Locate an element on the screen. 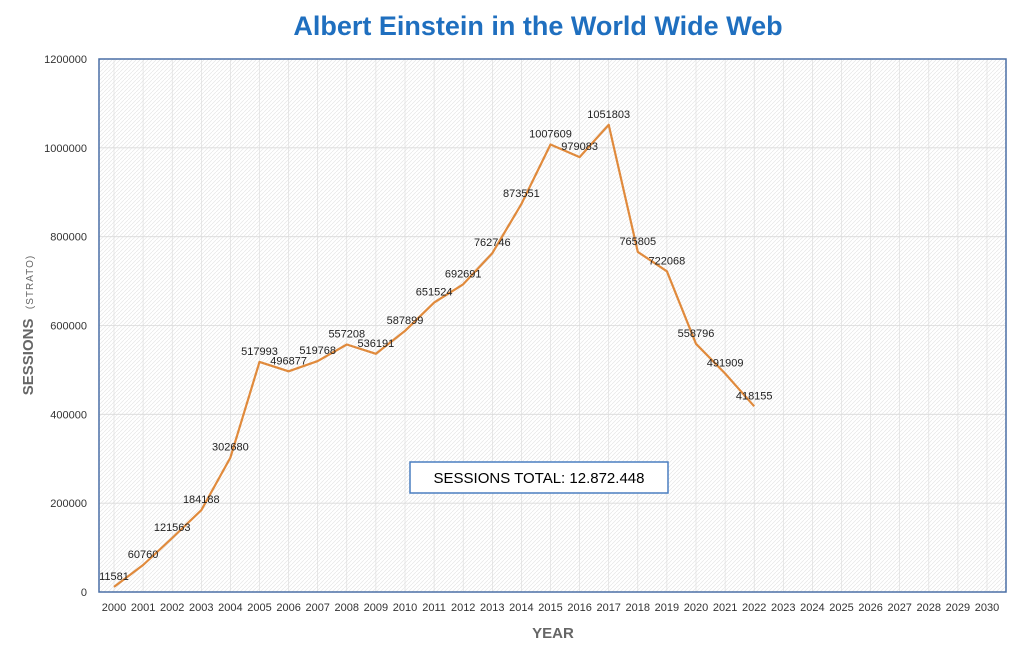 The image size is (1024, 659). x-tick-label: 2011 is located at coordinates (434, 608).